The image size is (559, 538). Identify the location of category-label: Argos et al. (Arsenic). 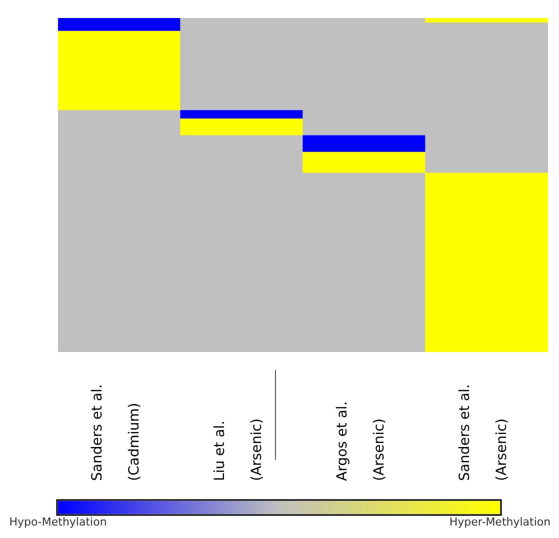
(361, 441).